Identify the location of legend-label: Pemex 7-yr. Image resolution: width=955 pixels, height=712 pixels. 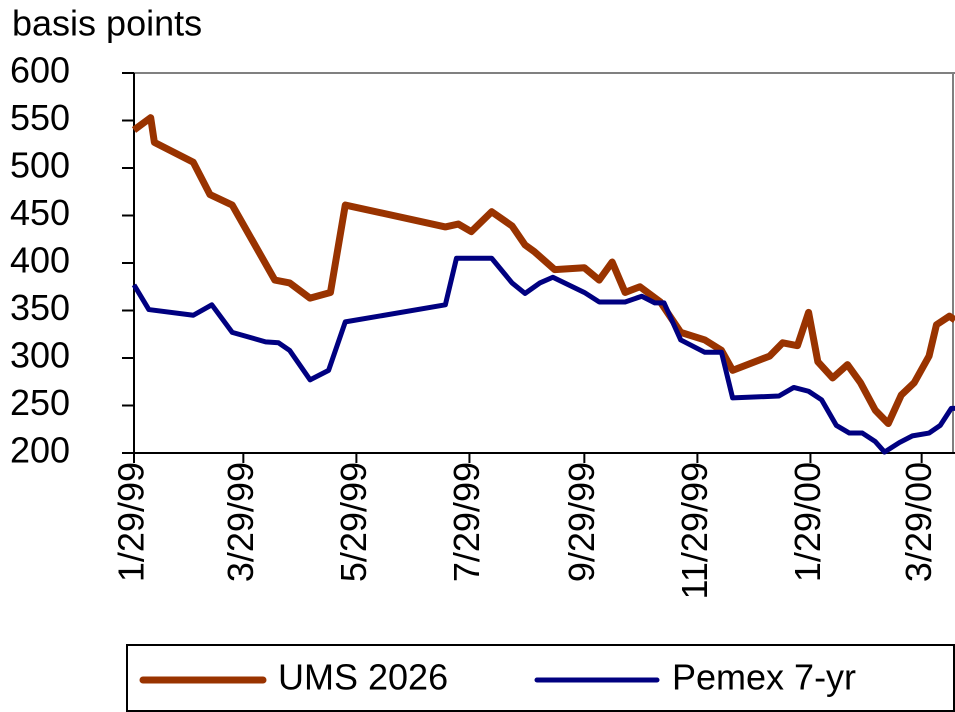
(764, 677).